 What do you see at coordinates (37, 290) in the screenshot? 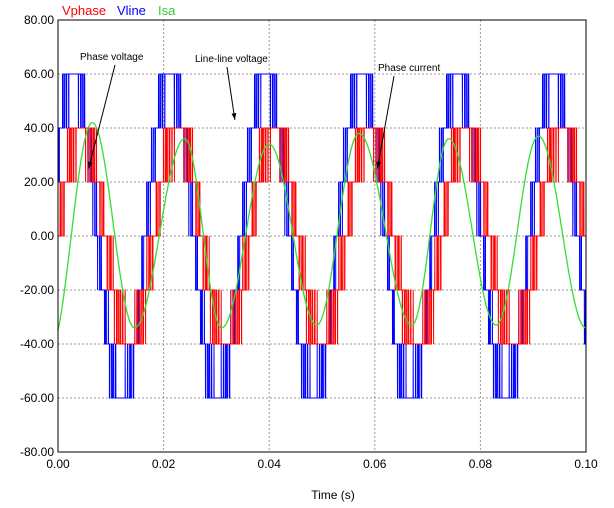
I see `y-tick-label: -20.00` at bounding box center [37, 290].